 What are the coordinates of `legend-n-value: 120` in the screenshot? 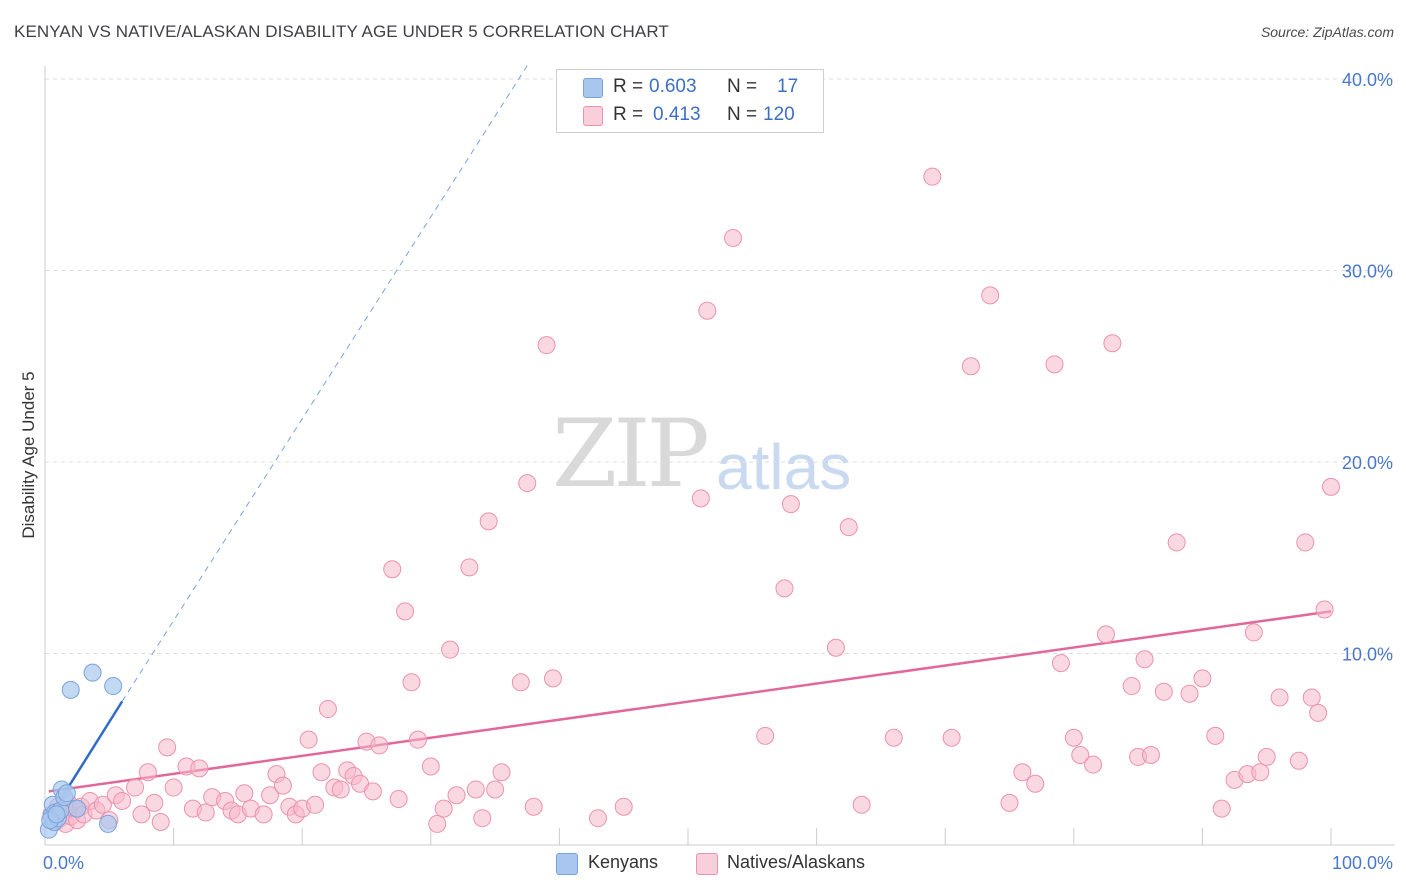 It's located at (779, 114).